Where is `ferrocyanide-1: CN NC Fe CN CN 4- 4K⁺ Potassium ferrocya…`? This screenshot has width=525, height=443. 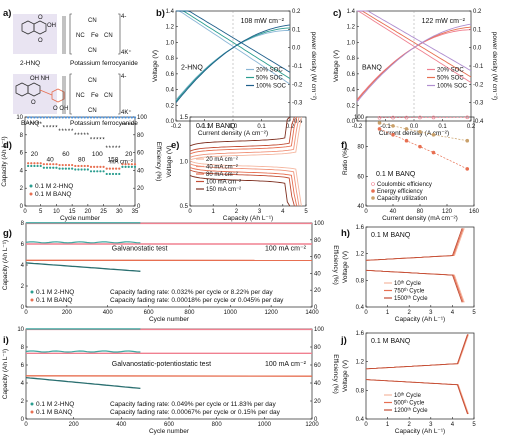
ferrocyanide-1: CN NC Fe CN CN 4- 4K⁺ Potassium ferrocya… is located at coordinates (103, 40).